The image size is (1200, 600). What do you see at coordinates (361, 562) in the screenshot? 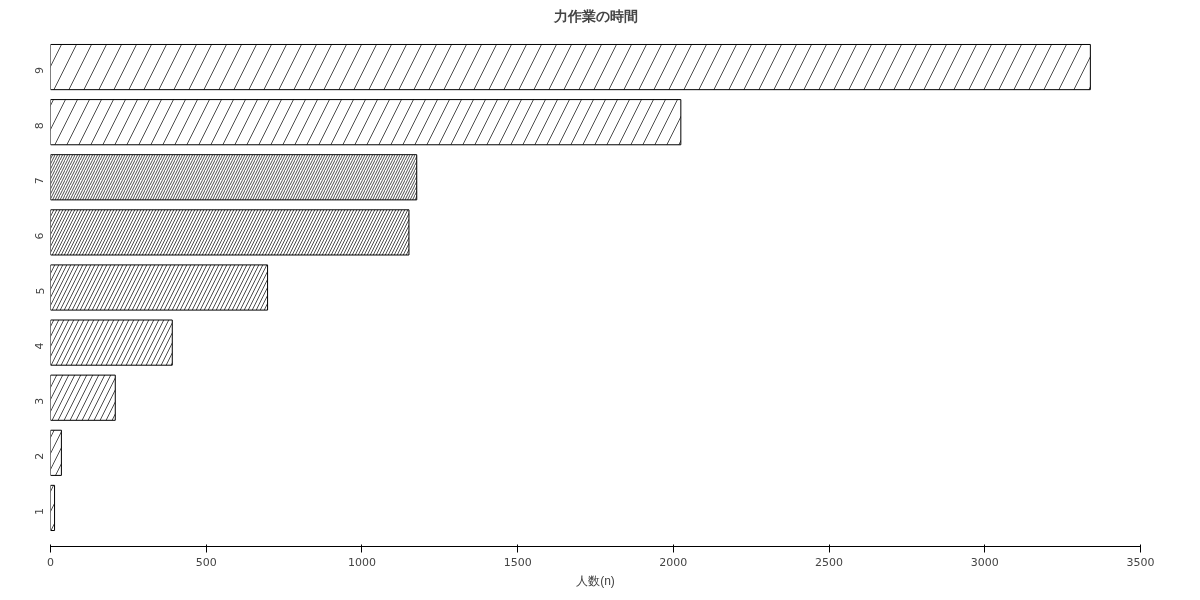
I see `x-tick-label: 1000` at bounding box center [361, 562].